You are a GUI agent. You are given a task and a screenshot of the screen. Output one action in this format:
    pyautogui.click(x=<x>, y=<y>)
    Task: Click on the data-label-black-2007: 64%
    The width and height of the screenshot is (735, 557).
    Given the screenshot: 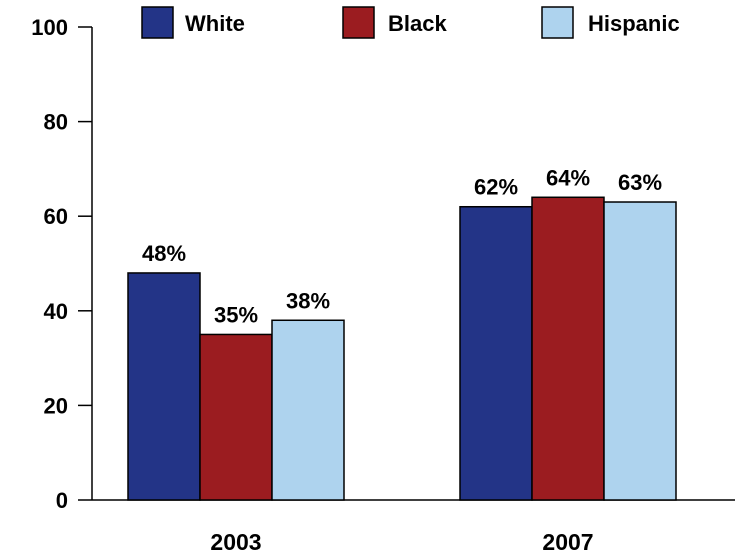 What is the action you would take?
    pyautogui.click(x=568, y=177)
    